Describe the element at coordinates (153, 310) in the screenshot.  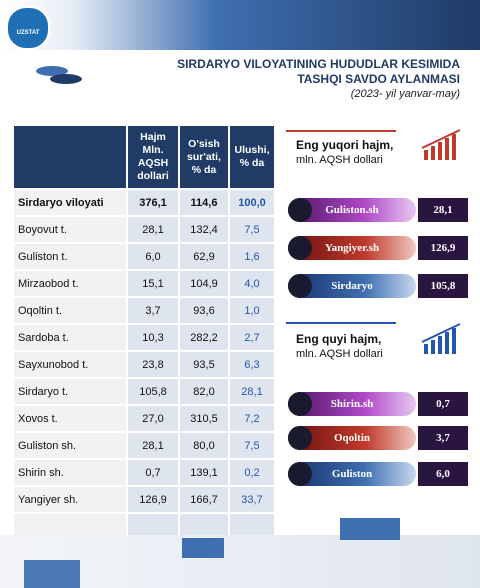
I see `table-cell: 3,7` at that location.